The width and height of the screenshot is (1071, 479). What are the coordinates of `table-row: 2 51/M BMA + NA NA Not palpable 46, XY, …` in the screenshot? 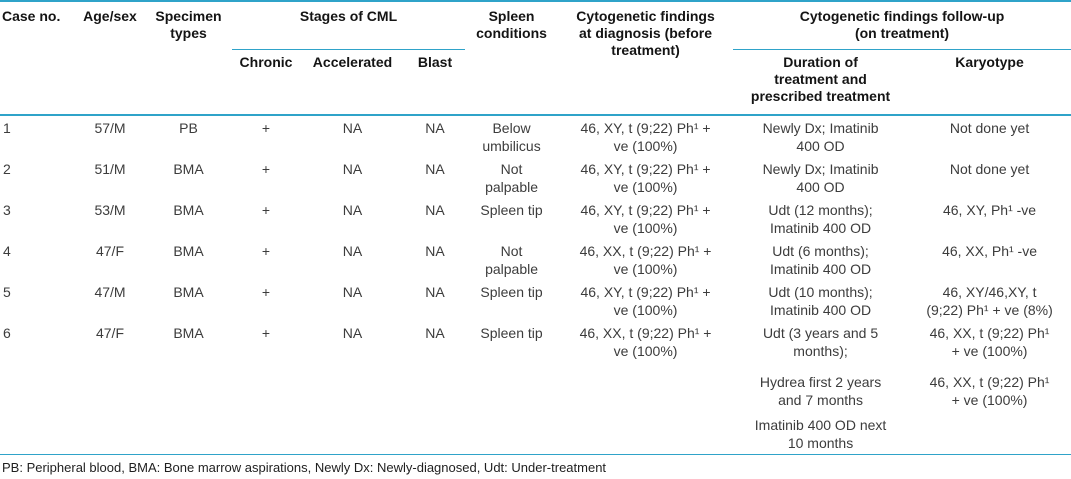 It's located at (535, 177).